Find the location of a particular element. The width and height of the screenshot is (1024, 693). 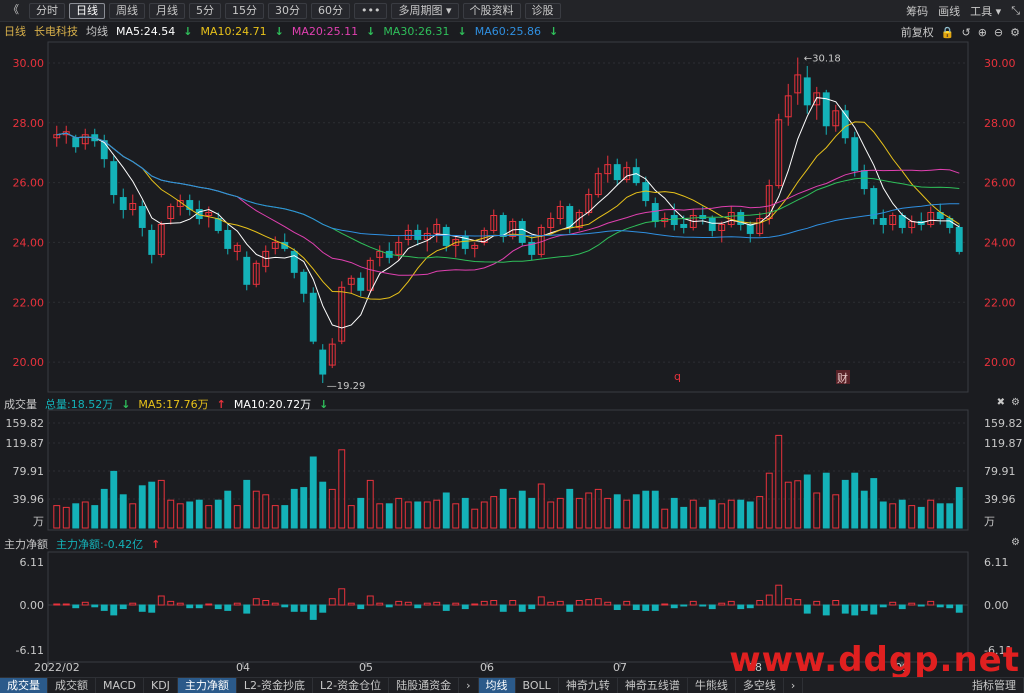

indicator-manage-button: 指标管理 is located at coordinates (994, 685).